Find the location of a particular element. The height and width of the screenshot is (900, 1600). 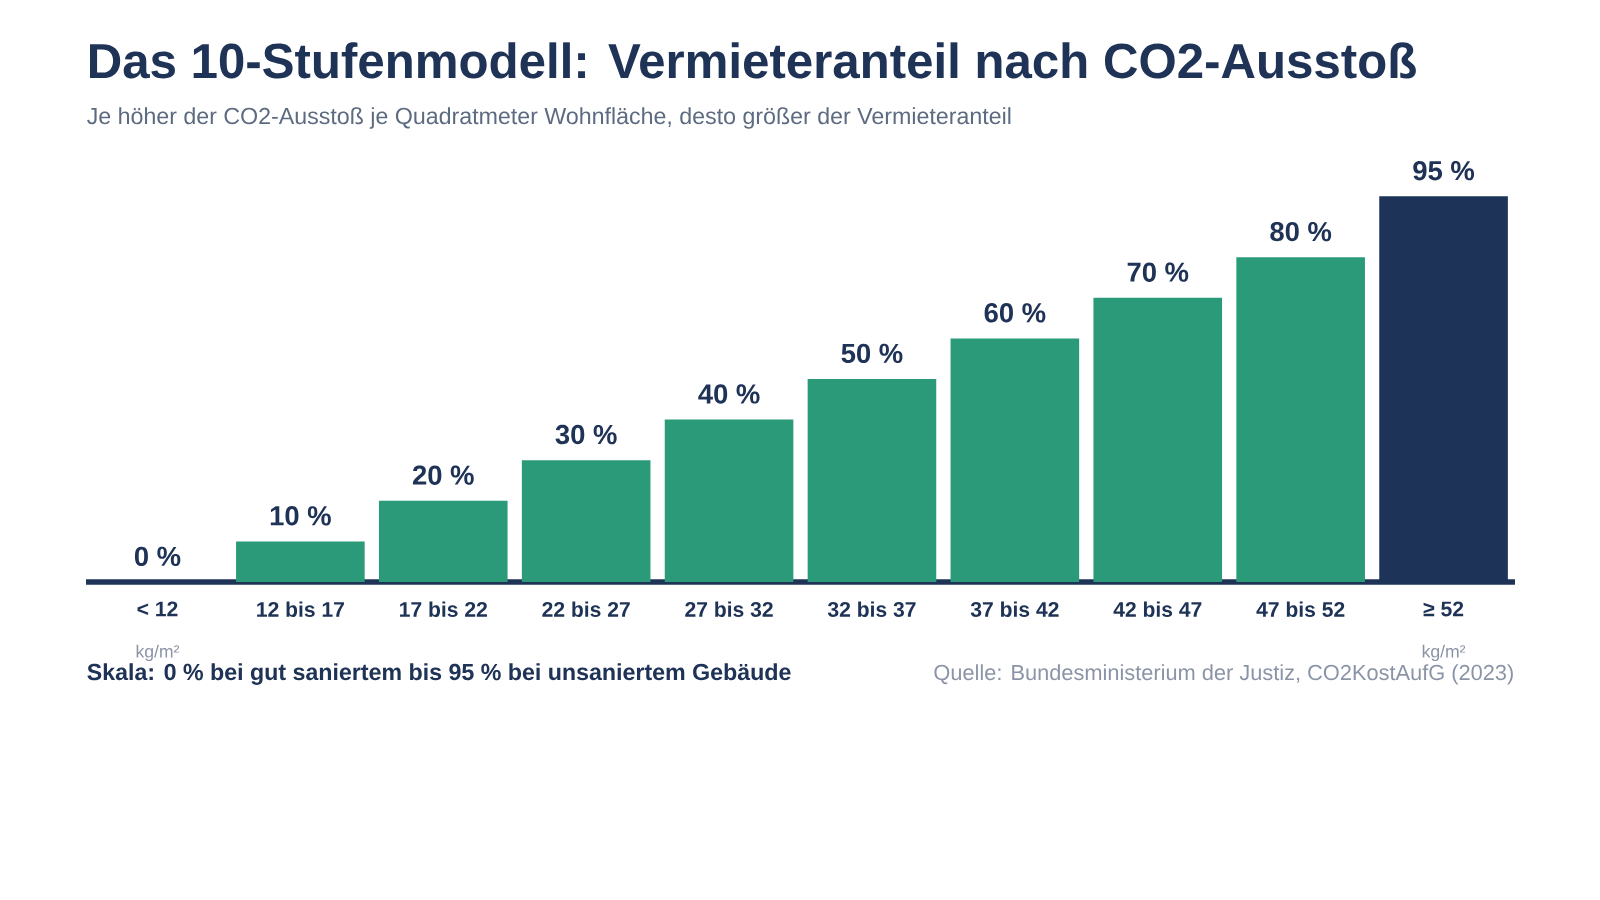

data-label: 10 % is located at coordinates (300, 516).